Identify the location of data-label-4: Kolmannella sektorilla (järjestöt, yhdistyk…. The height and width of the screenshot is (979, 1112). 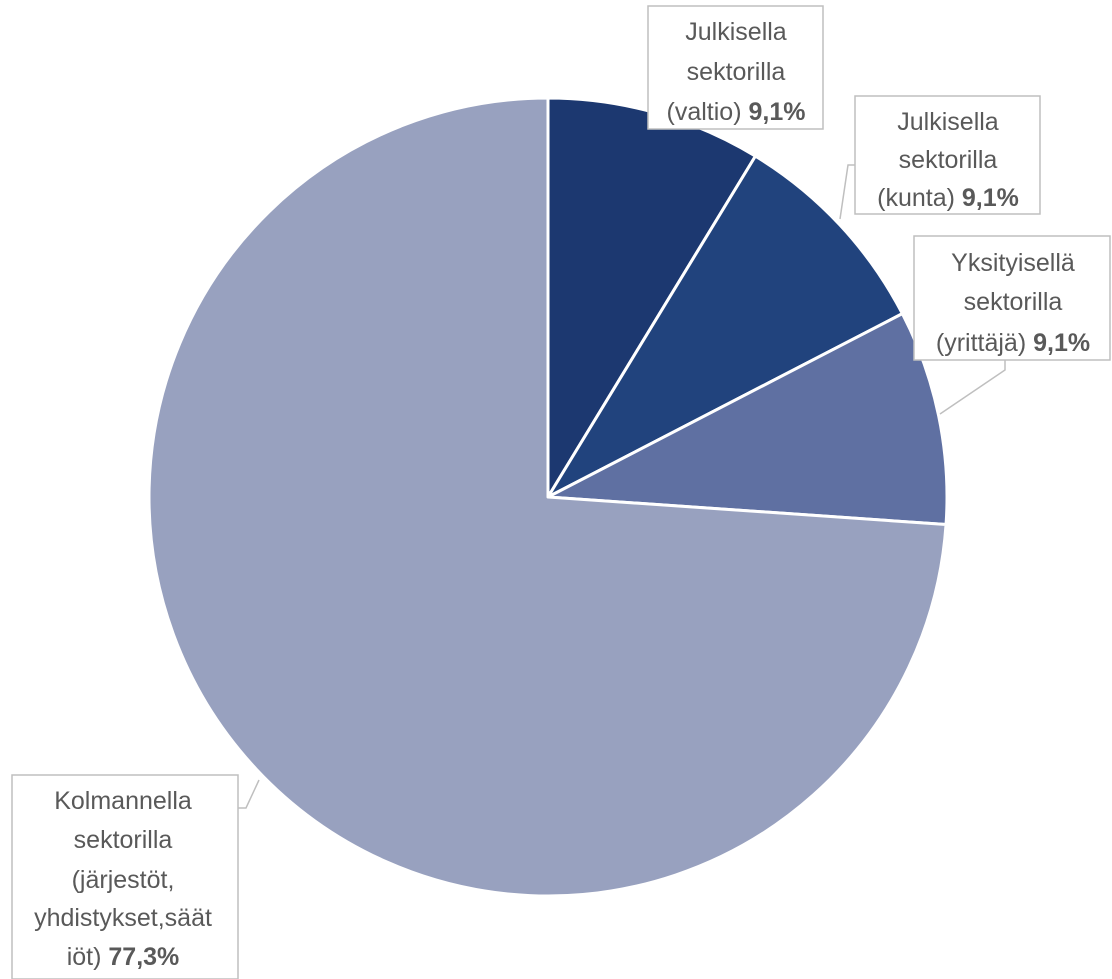
(135, 876).